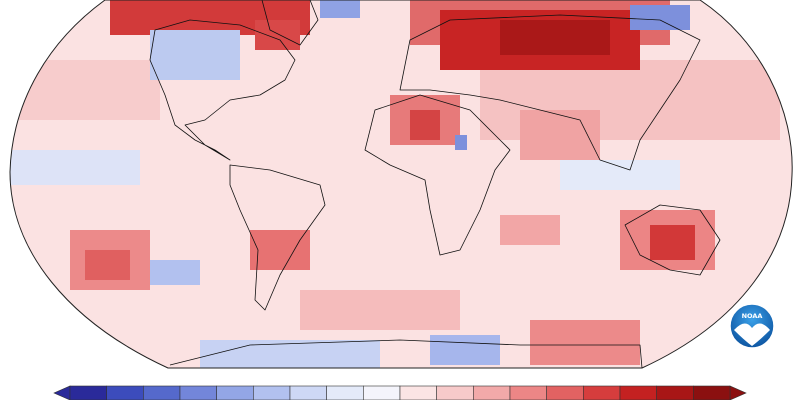 This screenshot has height=400, width=800. What do you see at coordinates (550, 92) in the screenshot?
I see `eurasia` at bounding box center [550, 92].